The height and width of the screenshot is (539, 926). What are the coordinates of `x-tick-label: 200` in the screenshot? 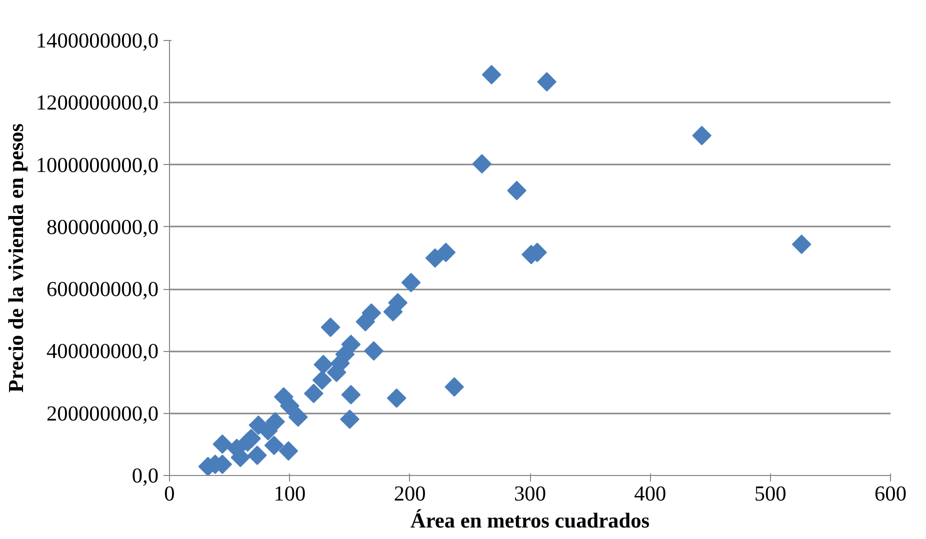 It's located at (410, 494).